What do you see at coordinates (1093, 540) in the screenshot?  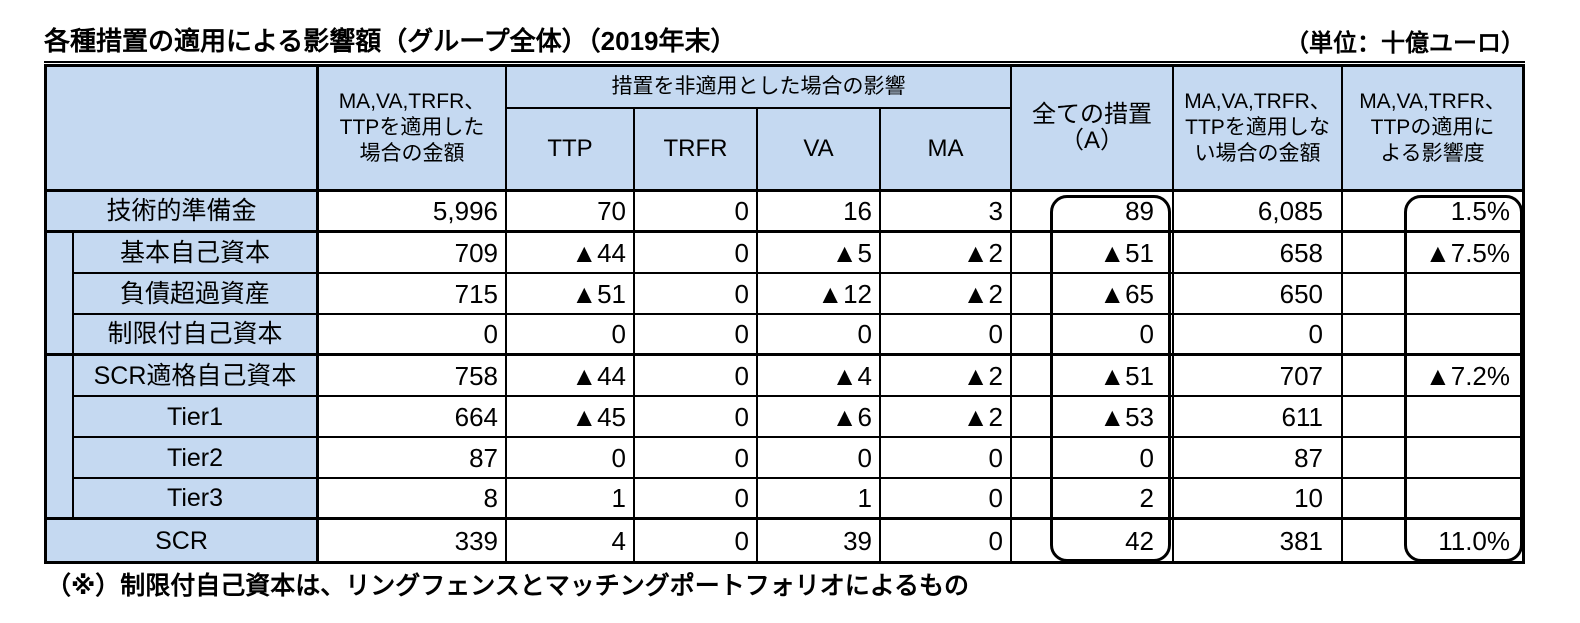 I see `cell-all-measures: 42` at bounding box center [1093, 540].